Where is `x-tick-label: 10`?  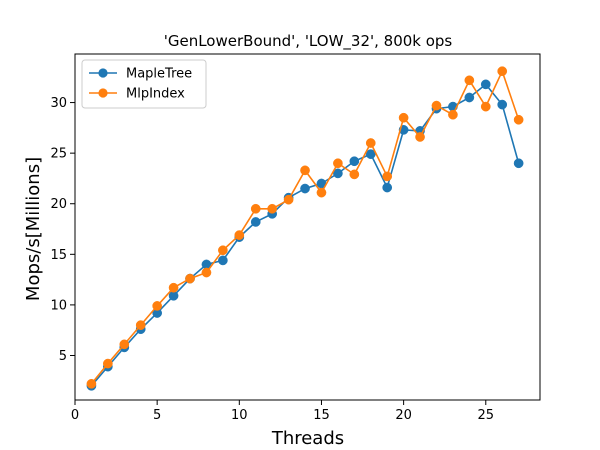 x-tick-label: 10 is located at coordinates (239, 415).